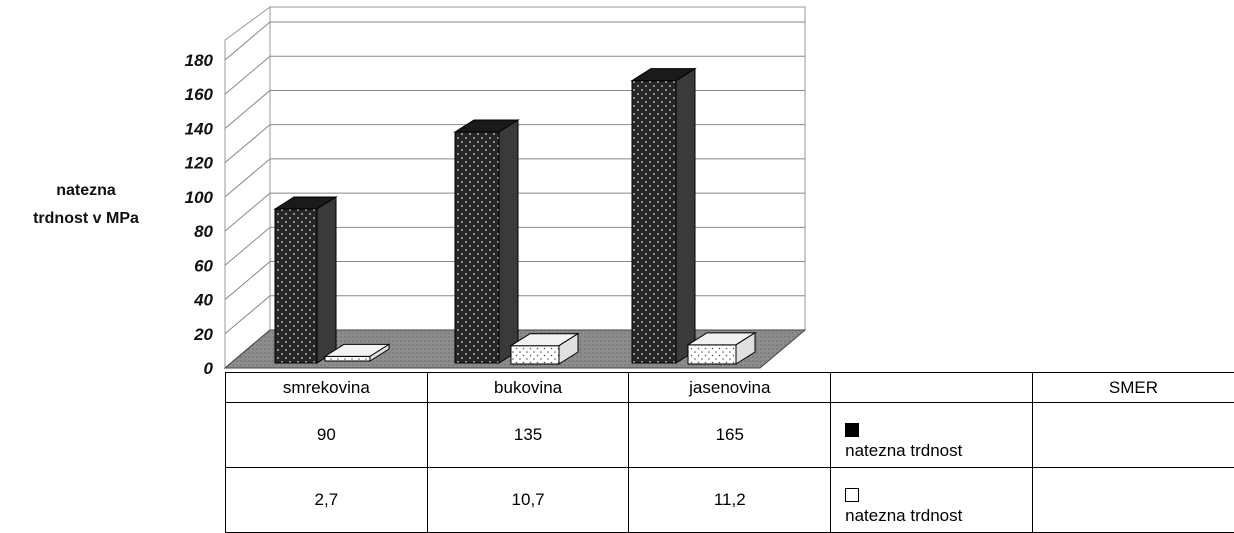 Image resolution: width=1234 pixels, height=533 pixels. I want to click on table-header-row: smrekovina bukovina jasenovina SMER, so click(730, 388).